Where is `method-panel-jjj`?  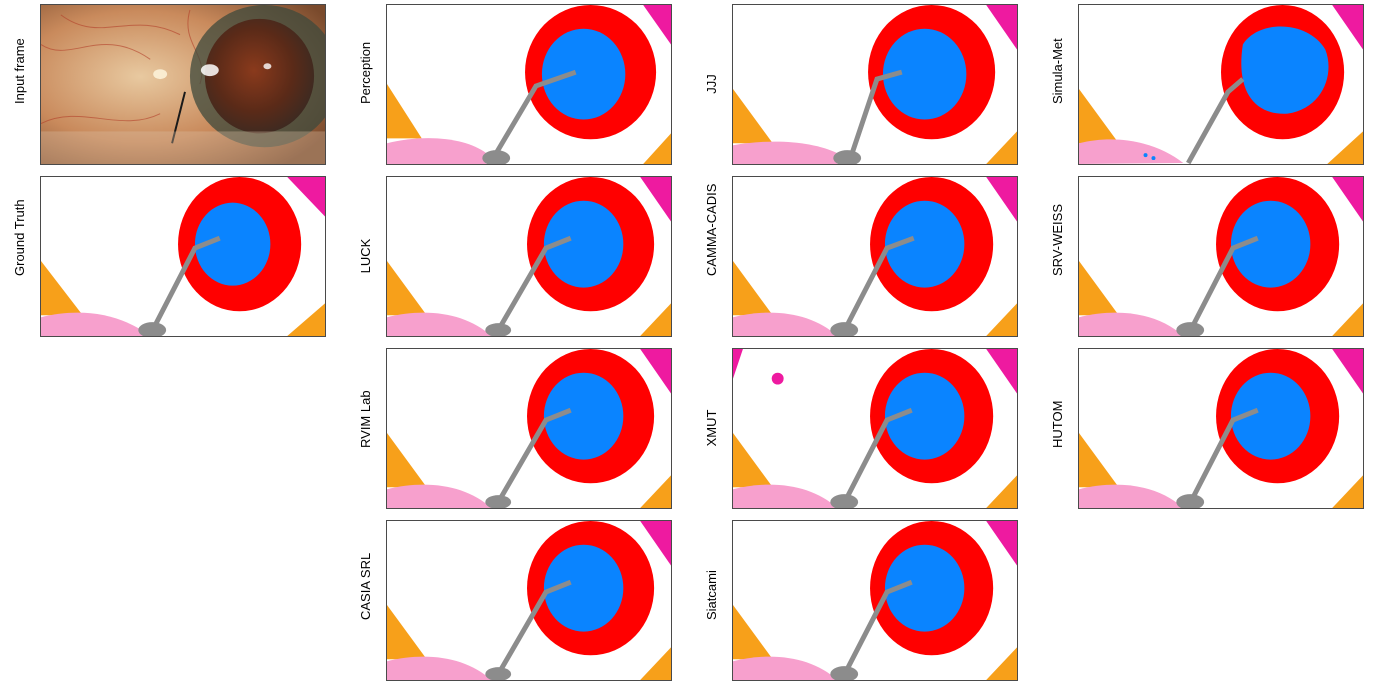 method-panel-jjj is located at coordinates (875, 84).